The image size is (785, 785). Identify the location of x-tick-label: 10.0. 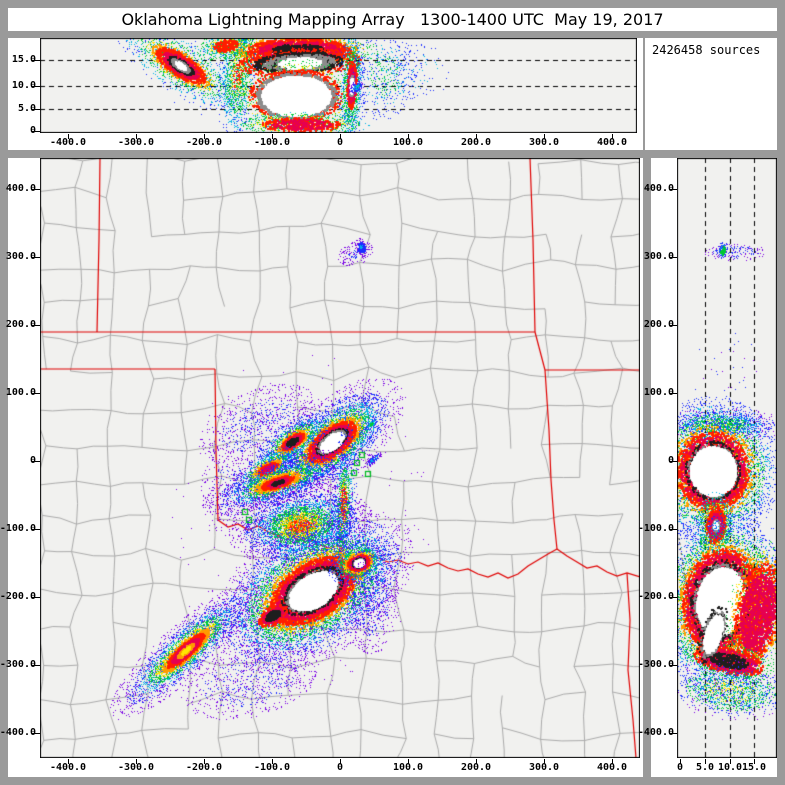
(730, 767).